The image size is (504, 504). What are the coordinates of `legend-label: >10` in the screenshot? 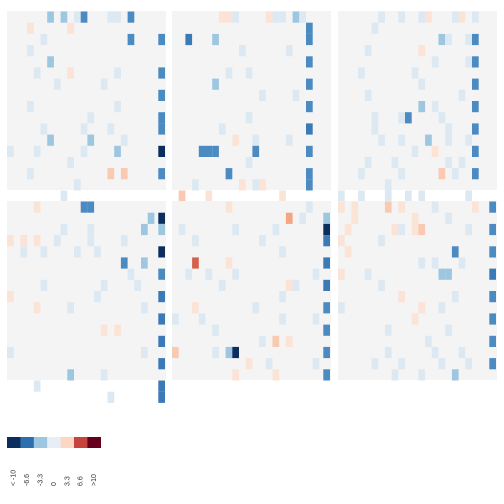 It's located at (94, 480).